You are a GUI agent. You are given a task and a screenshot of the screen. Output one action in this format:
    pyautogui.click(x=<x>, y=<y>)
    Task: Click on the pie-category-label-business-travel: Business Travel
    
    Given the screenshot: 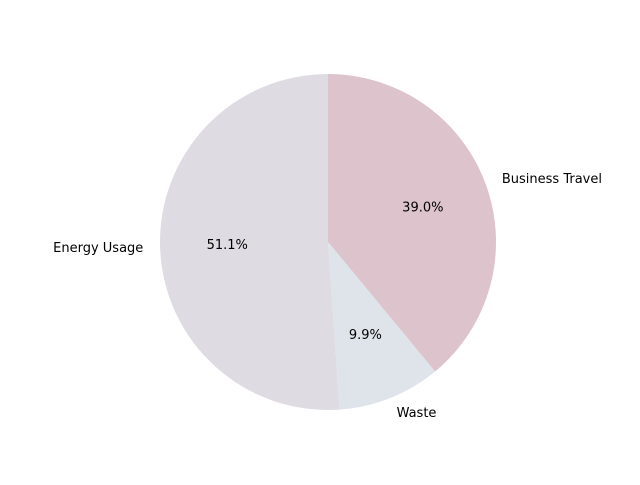 What is the action you would take?
    pyautogui.click(x=552, y=179)
    